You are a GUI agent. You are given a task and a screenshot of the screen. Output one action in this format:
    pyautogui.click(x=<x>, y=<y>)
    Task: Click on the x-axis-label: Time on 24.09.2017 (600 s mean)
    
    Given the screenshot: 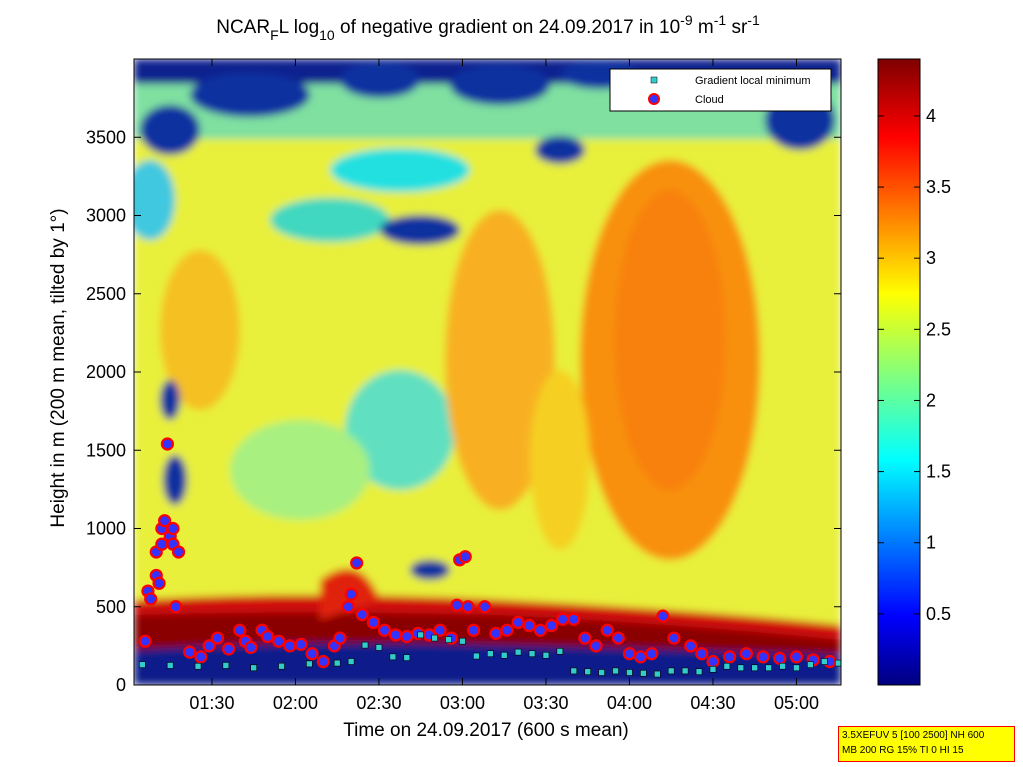 What is the action you would take?
    pyautogui.click(x=486, y=730)
    